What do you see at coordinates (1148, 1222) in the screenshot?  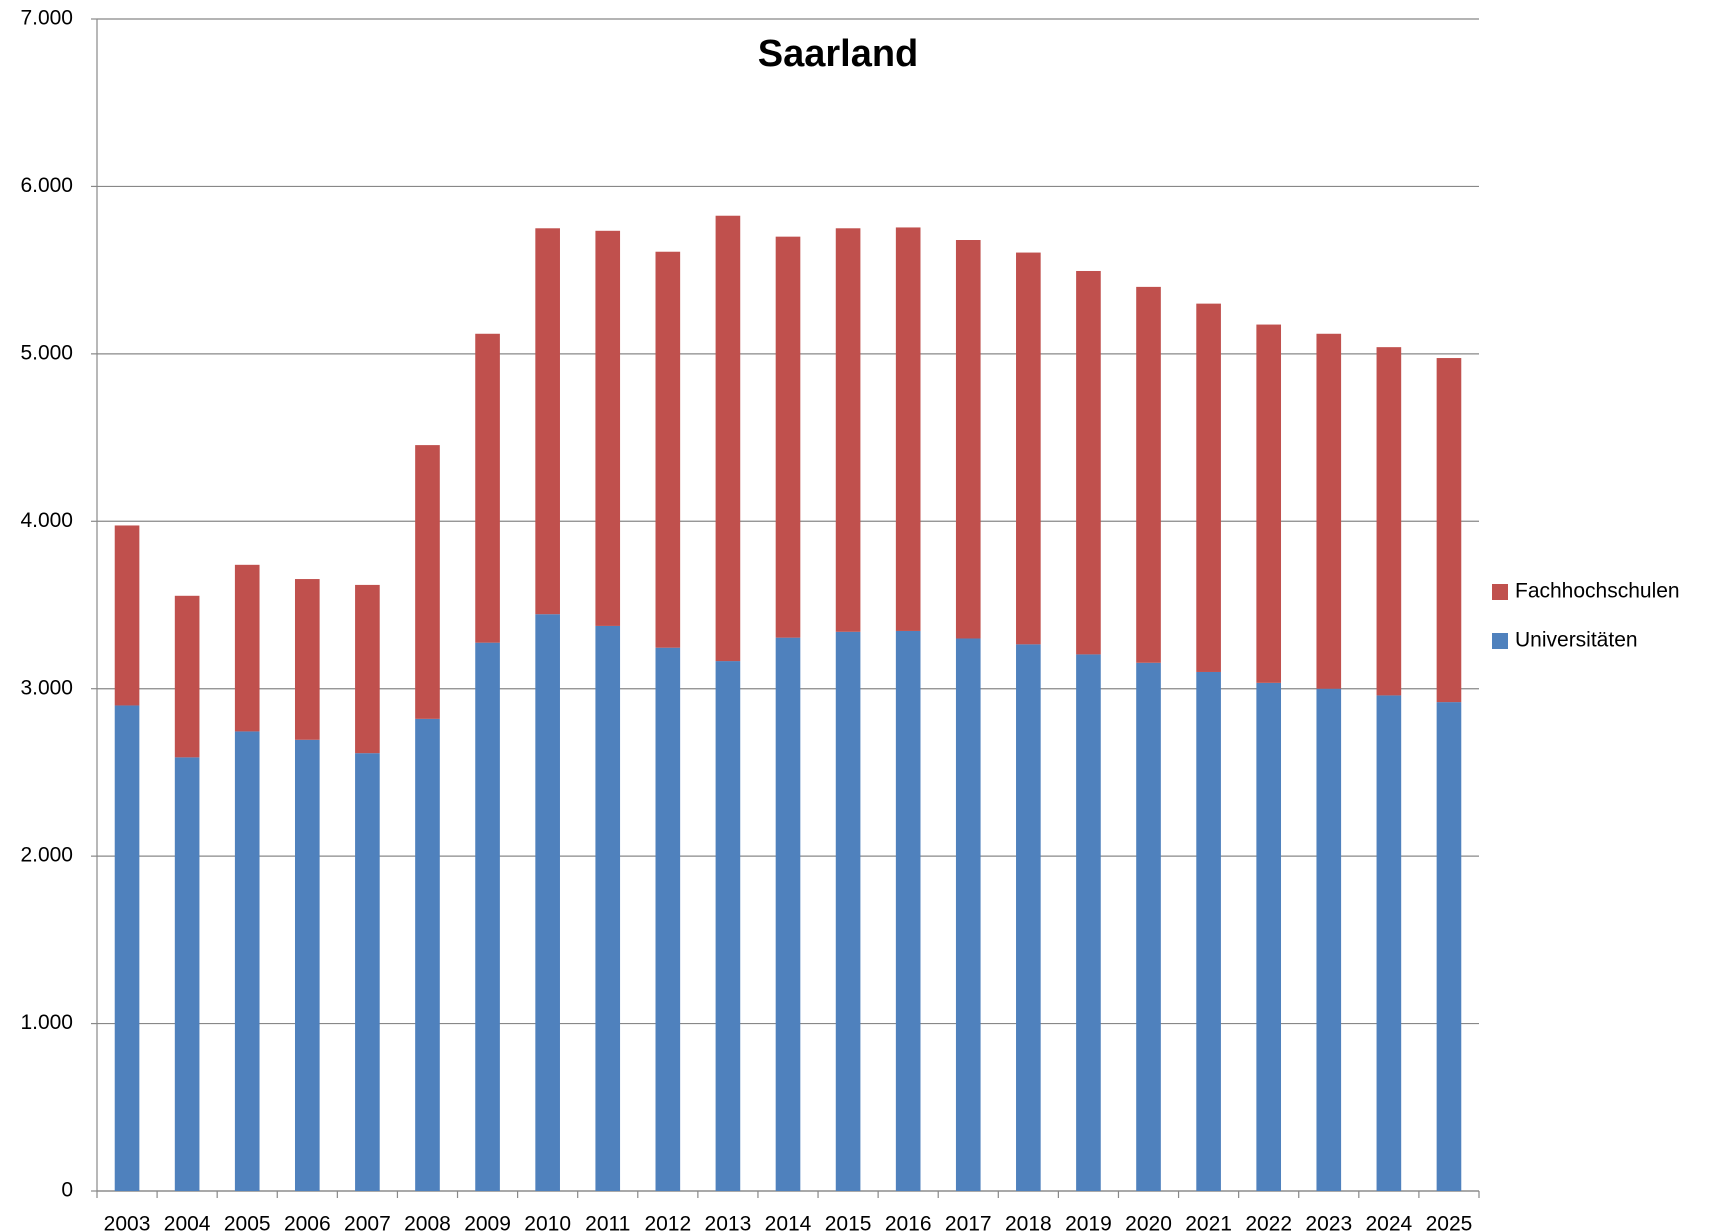 I see `x-tick-label: 2020` at bounding box center [1148, 1222].